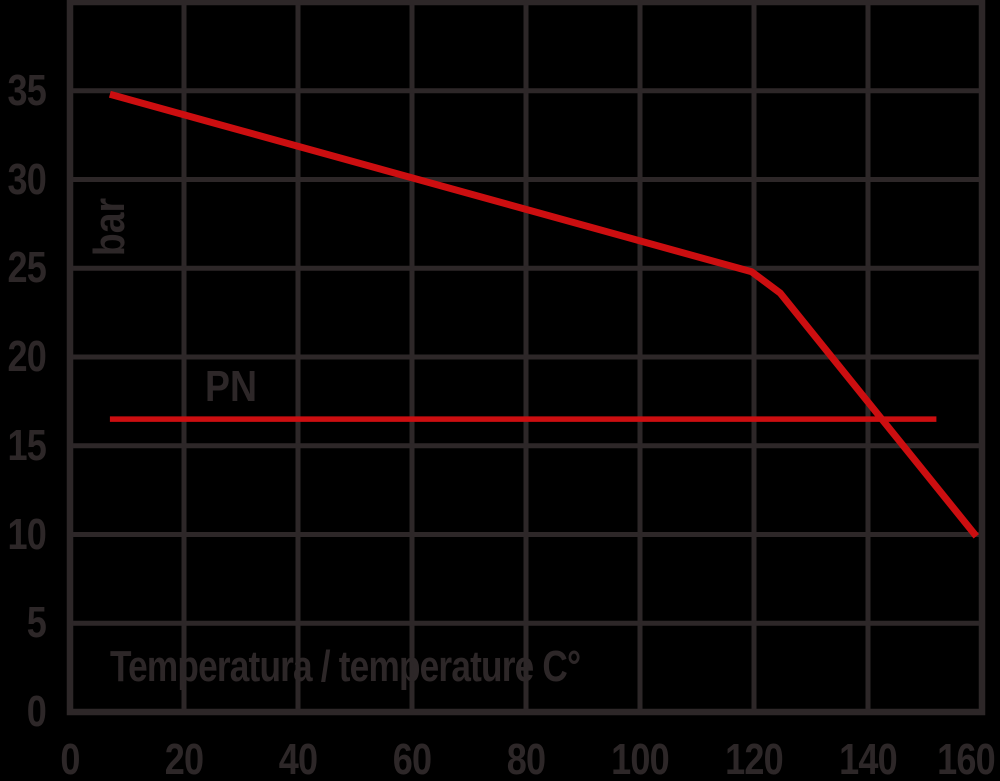 The height and width of the screenshot is (781, 1000). Describe the element at coordinates (526, 758) in the screenshot. I see `x-tick-label-80: 80` at that location.